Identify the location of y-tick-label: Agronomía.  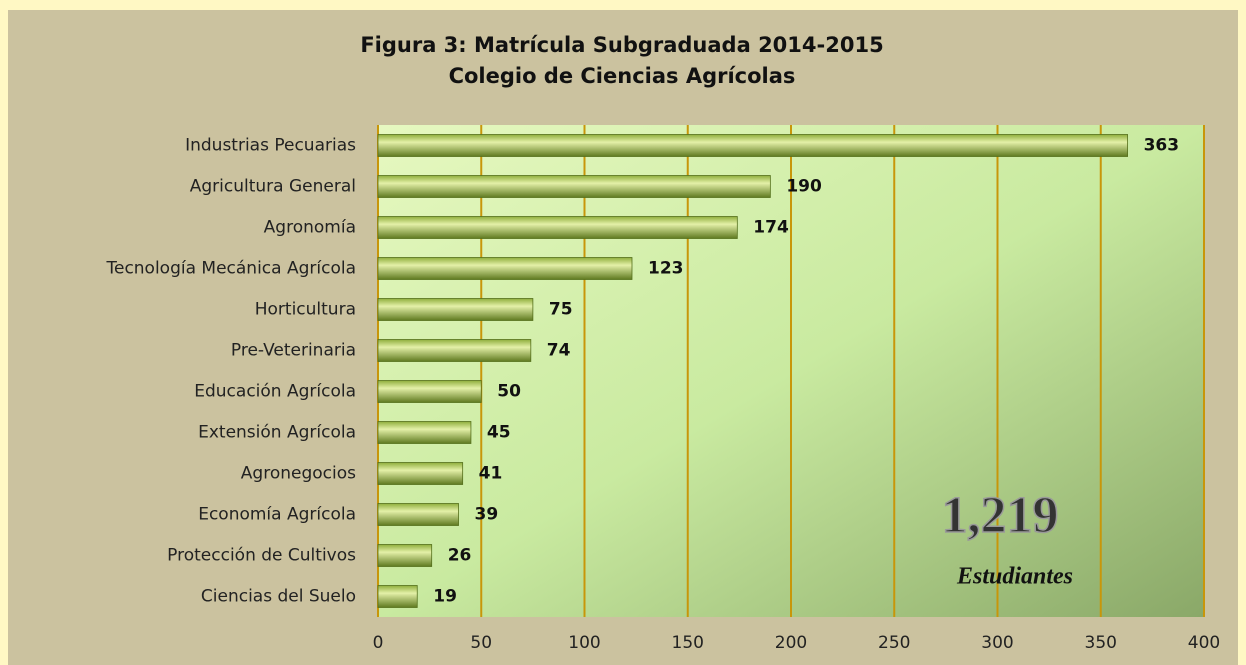
(310, 228).